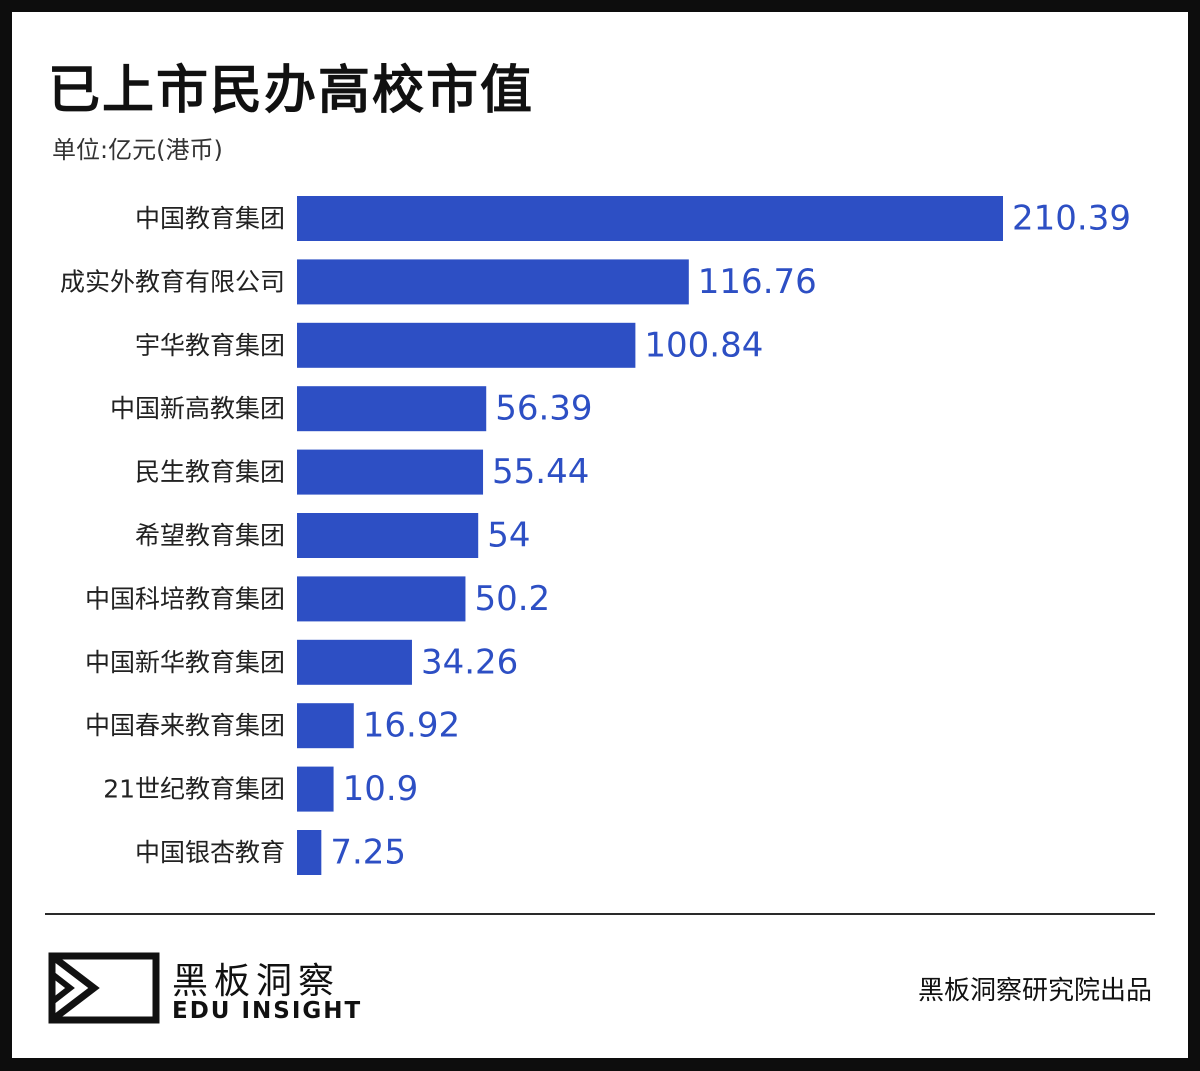 This screenshot has width=1200, height=1071. Describe the element at coordinates (508, 536) in the screenshot. I see `value-label: 54` at that location.